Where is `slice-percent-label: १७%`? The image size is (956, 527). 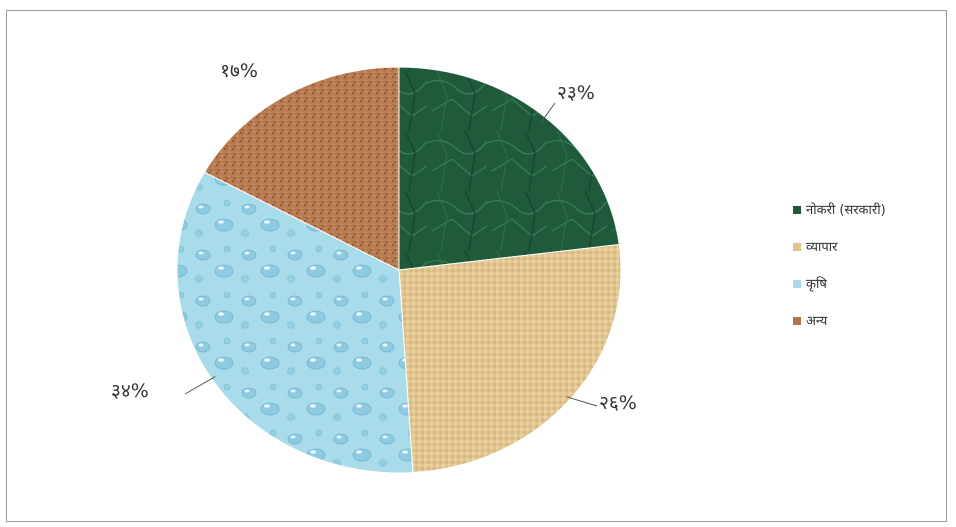 slice-percent-label: १७% is located at coordinates (239, 71).